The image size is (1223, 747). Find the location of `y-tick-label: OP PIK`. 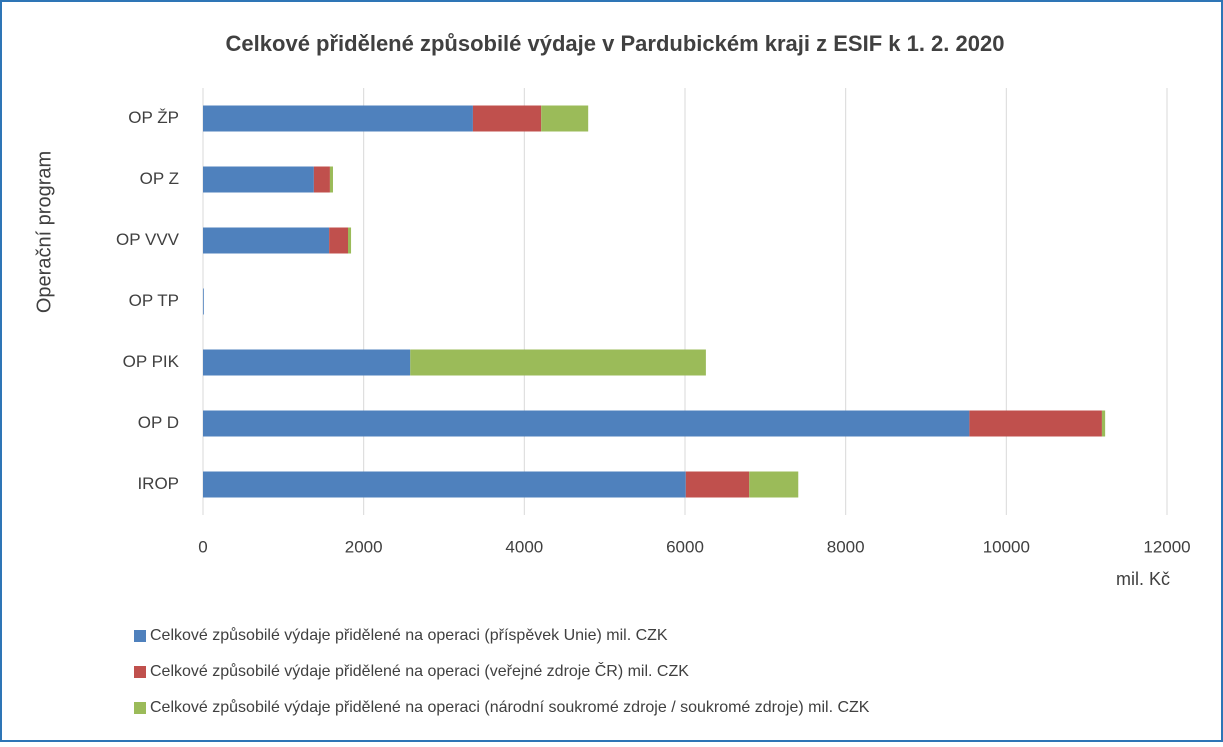

y-tick-label: OP PIK is located at coordinates (151, 361).